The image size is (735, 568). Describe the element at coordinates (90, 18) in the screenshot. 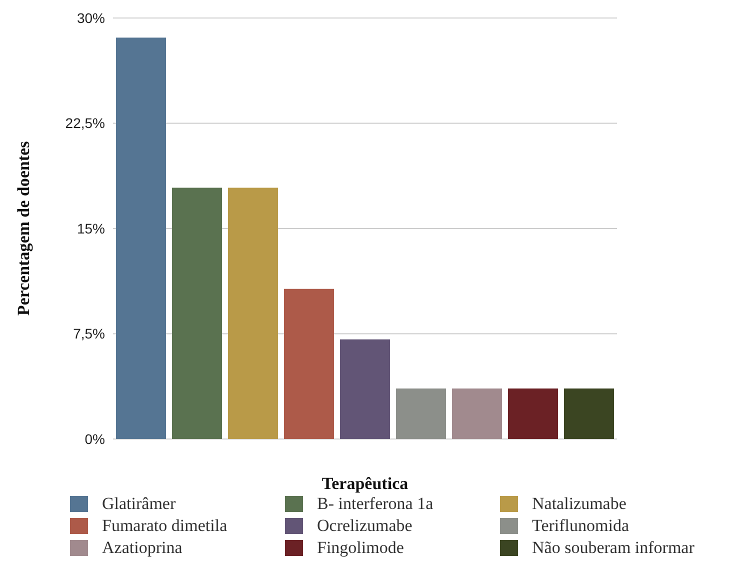

I see `y-tick-label: 30%` at that location.